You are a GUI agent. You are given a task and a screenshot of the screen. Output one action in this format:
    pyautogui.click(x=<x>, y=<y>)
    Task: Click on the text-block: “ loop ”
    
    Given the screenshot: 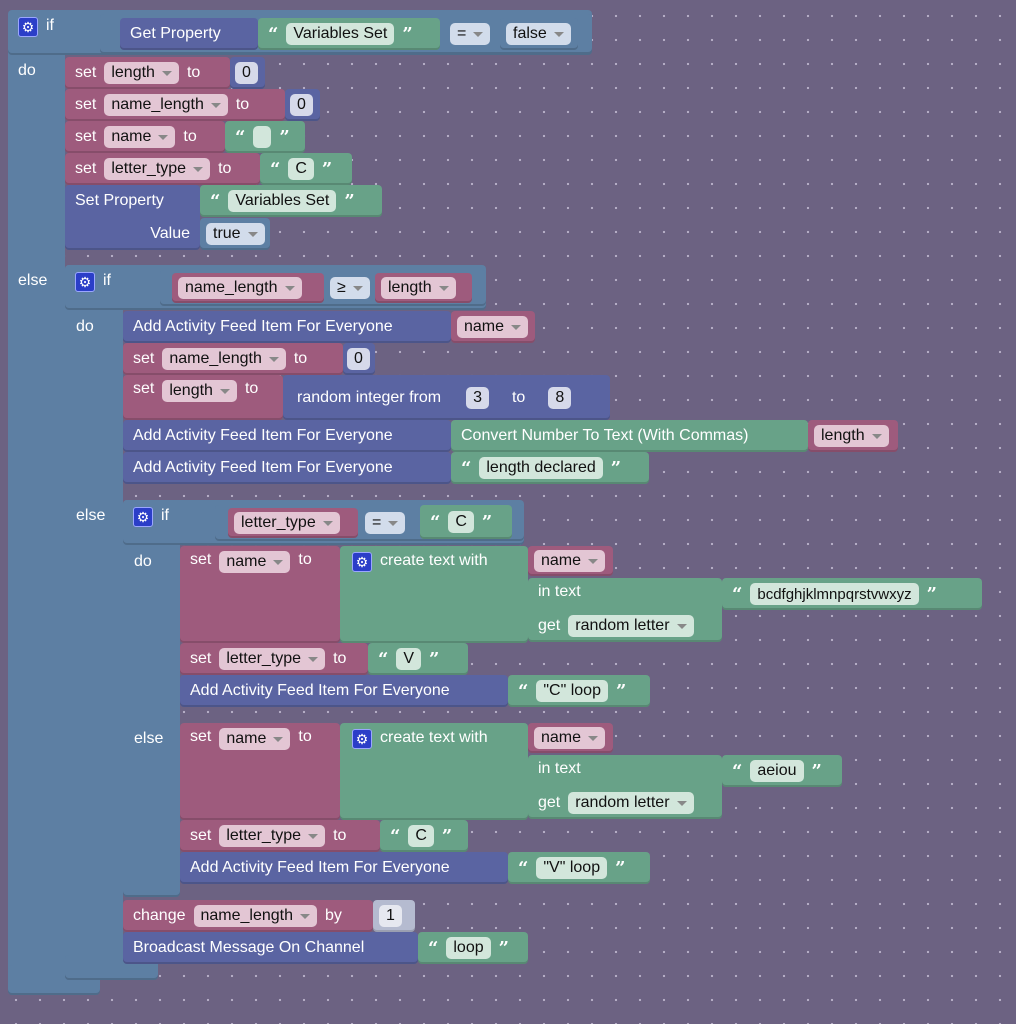 What is the action you would take?
    pyautogui.click(x=473, y=948)
    